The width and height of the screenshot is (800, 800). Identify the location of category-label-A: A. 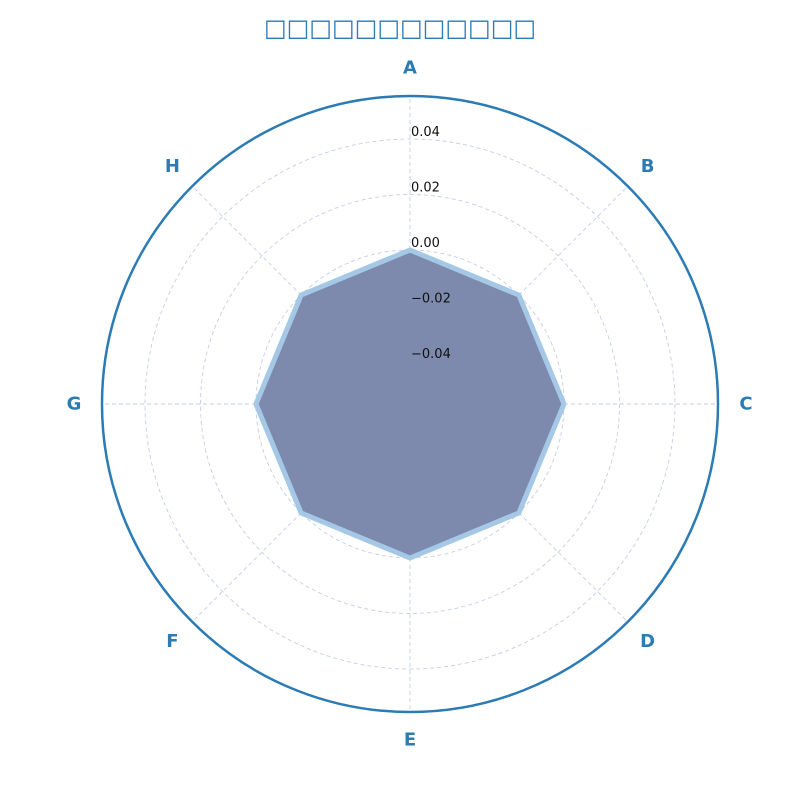
(410, 68).